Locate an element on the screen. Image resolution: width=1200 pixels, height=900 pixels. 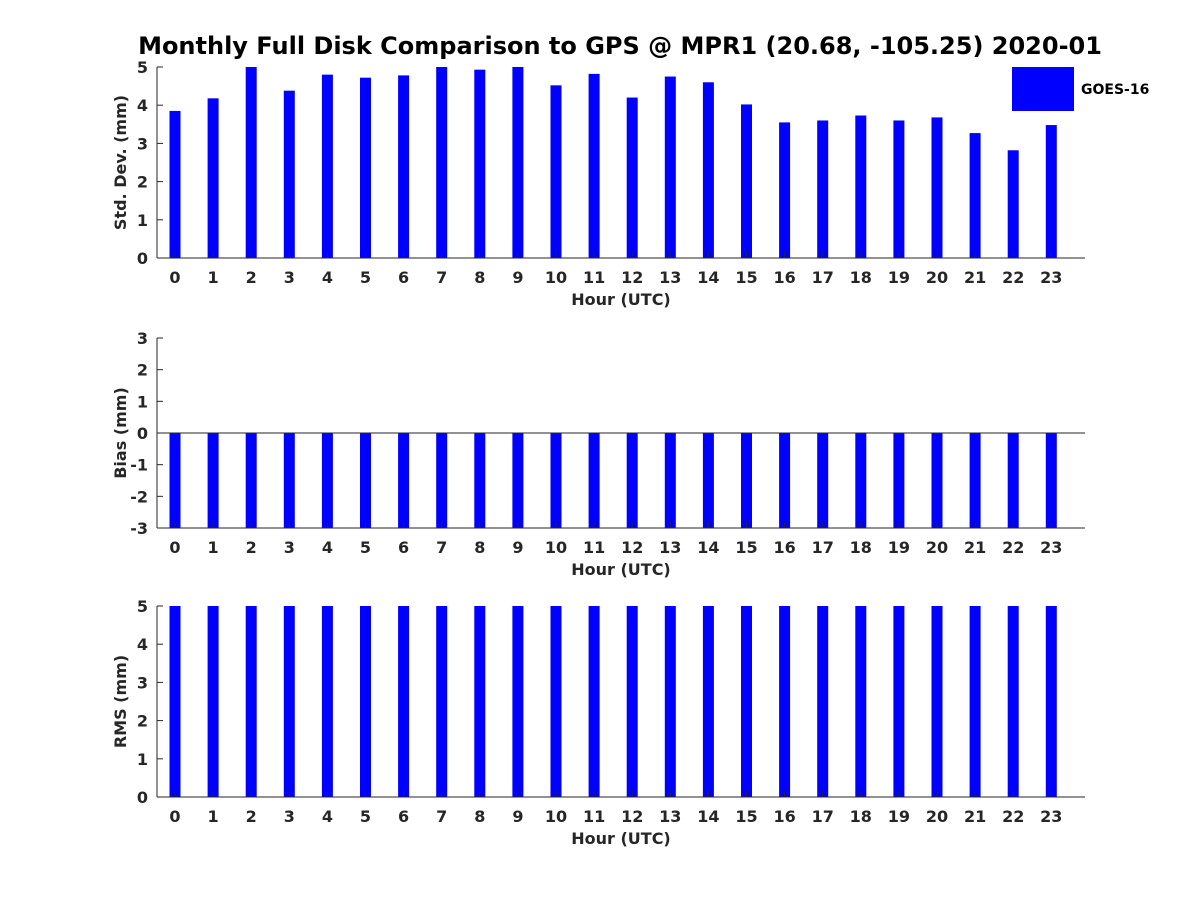
std-dev-x-tick-label: 21 is located at coordinates (975, 277).